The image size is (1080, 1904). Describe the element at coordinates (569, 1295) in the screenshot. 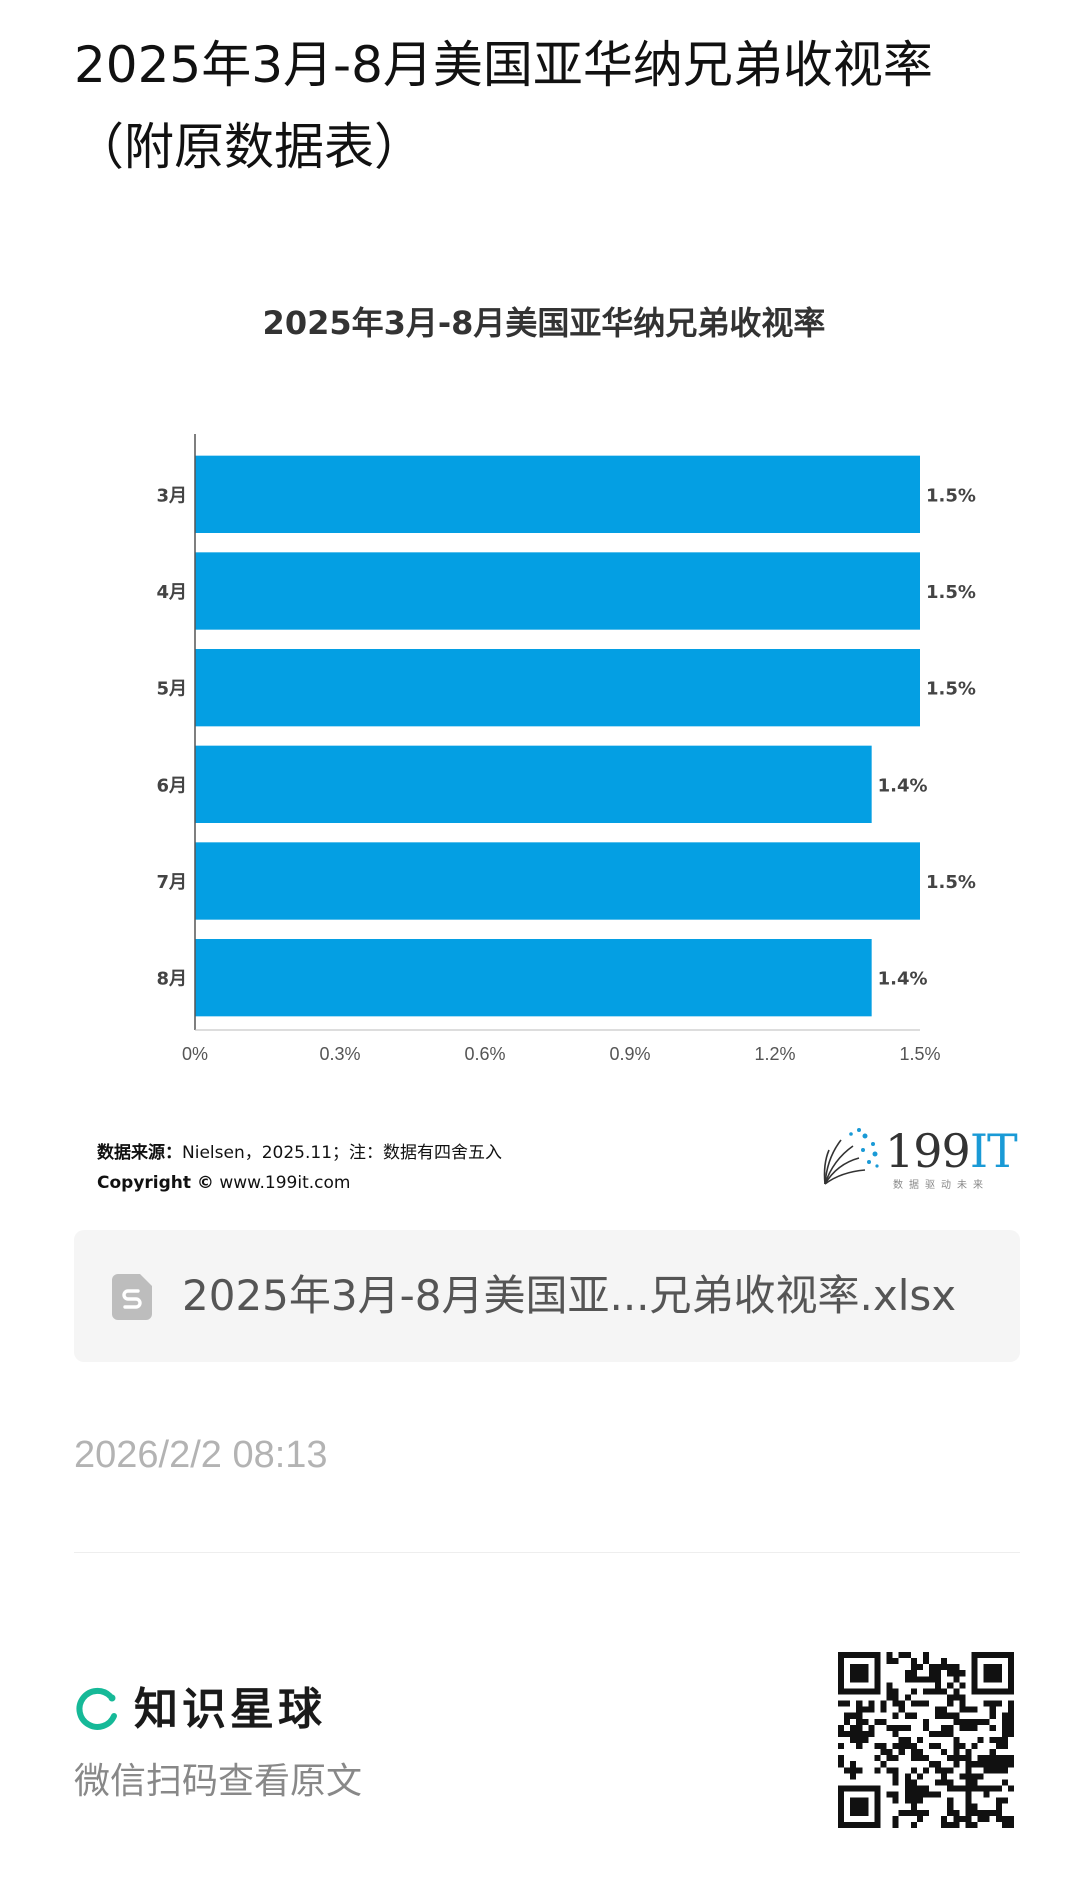

I see `attachment-filename: 2025年3月-8月美国亚...兄弟收视率.xlsx` at that location.